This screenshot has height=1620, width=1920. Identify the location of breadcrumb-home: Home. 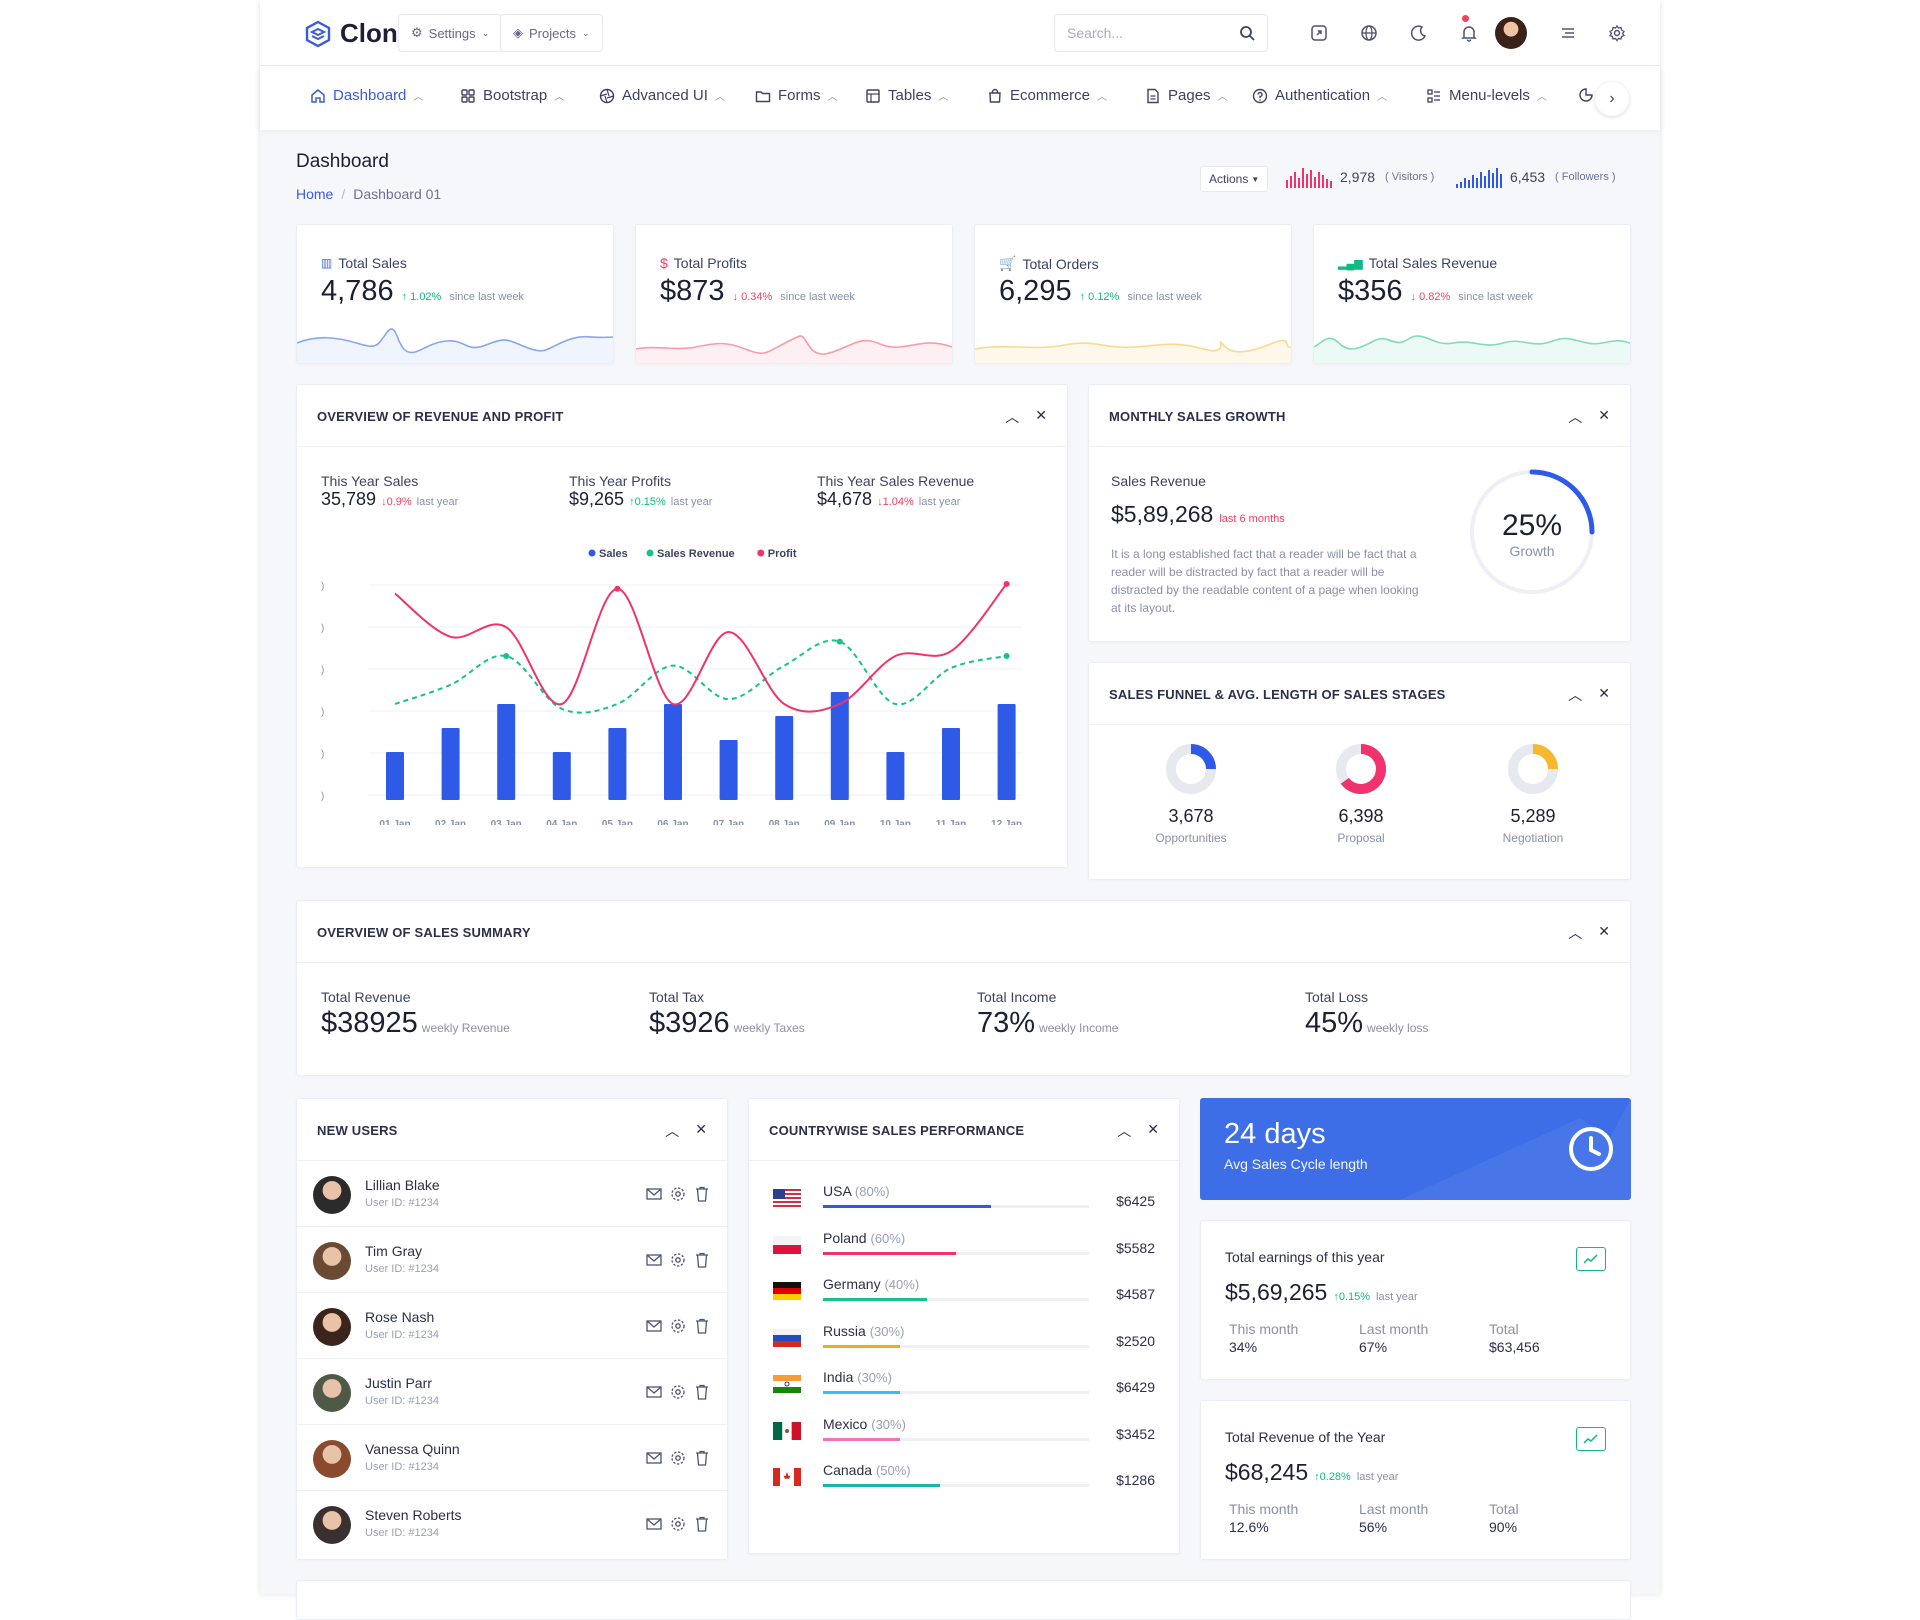
(315, 194).